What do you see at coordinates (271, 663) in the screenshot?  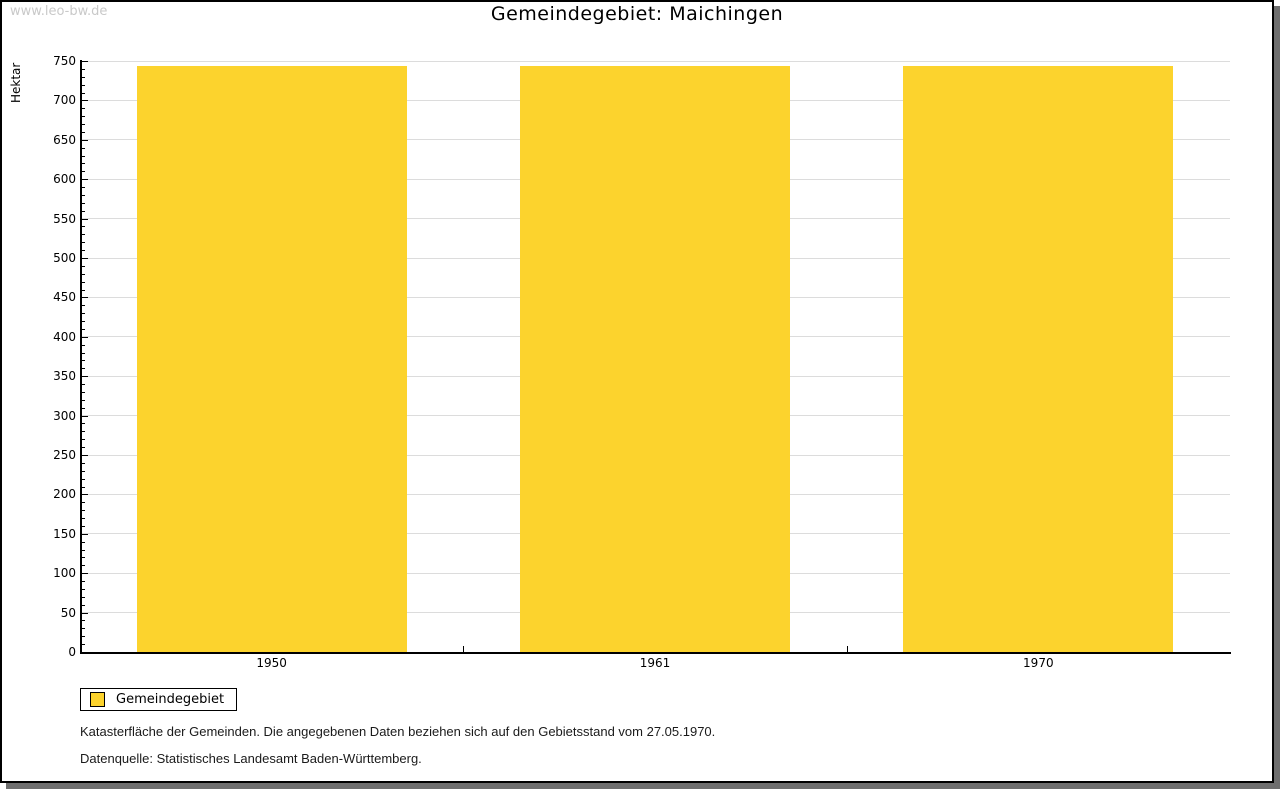 I see `x-category-label: 1950` at bounding box center [271, 663].